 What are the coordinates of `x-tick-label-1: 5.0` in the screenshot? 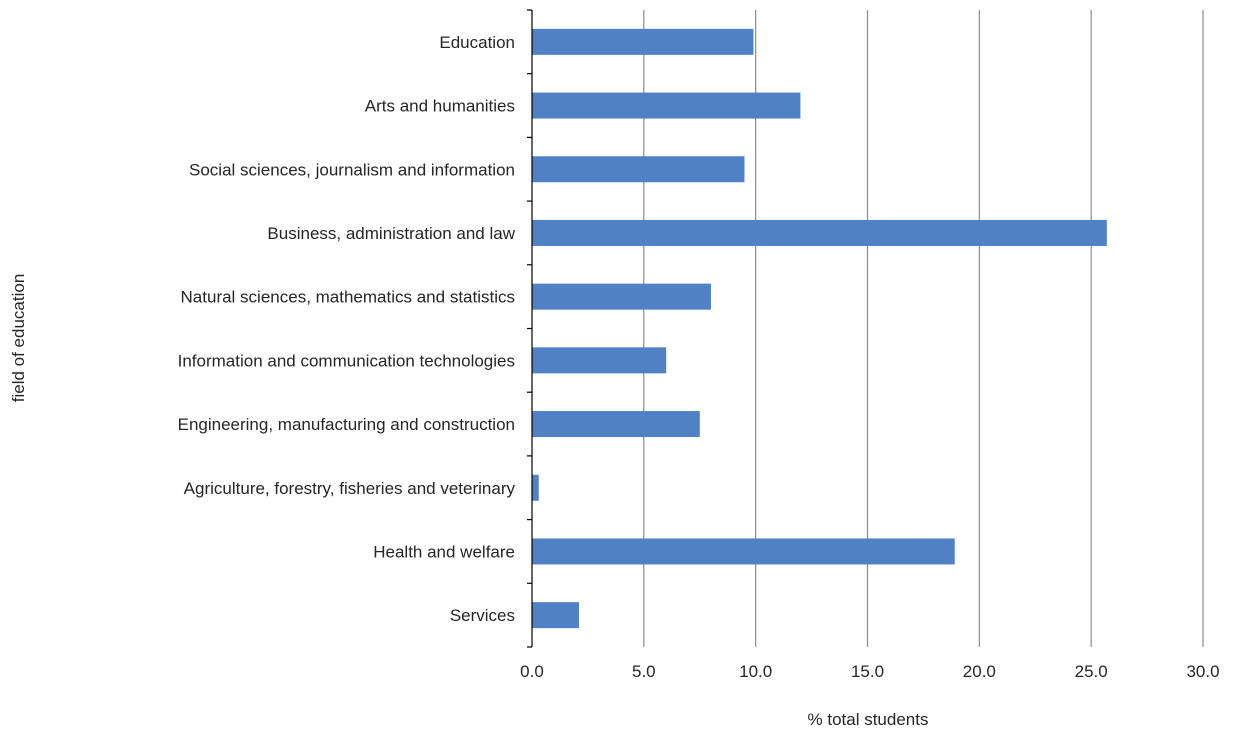 It's located at (644, 671).